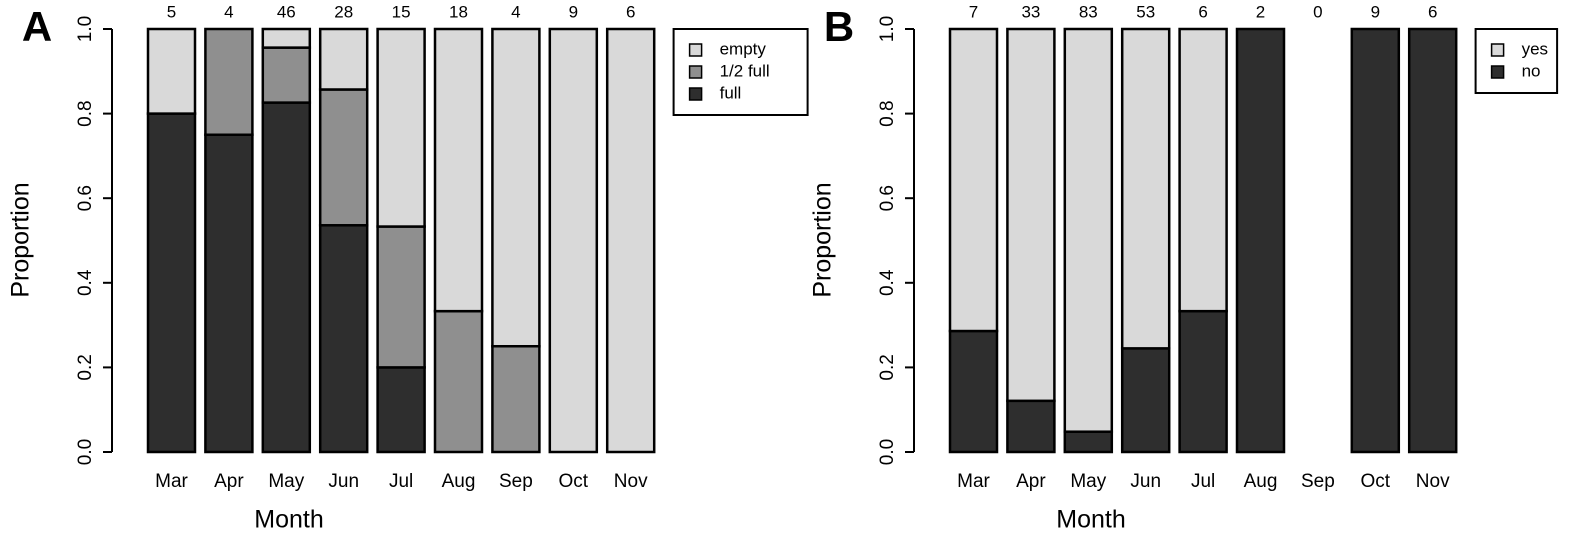 This screenshot has width=1575, height=546. What do you see at coordinates (171, 11) in the screenshot?
I see `count-label: 5` at bounding box center [171, 11].